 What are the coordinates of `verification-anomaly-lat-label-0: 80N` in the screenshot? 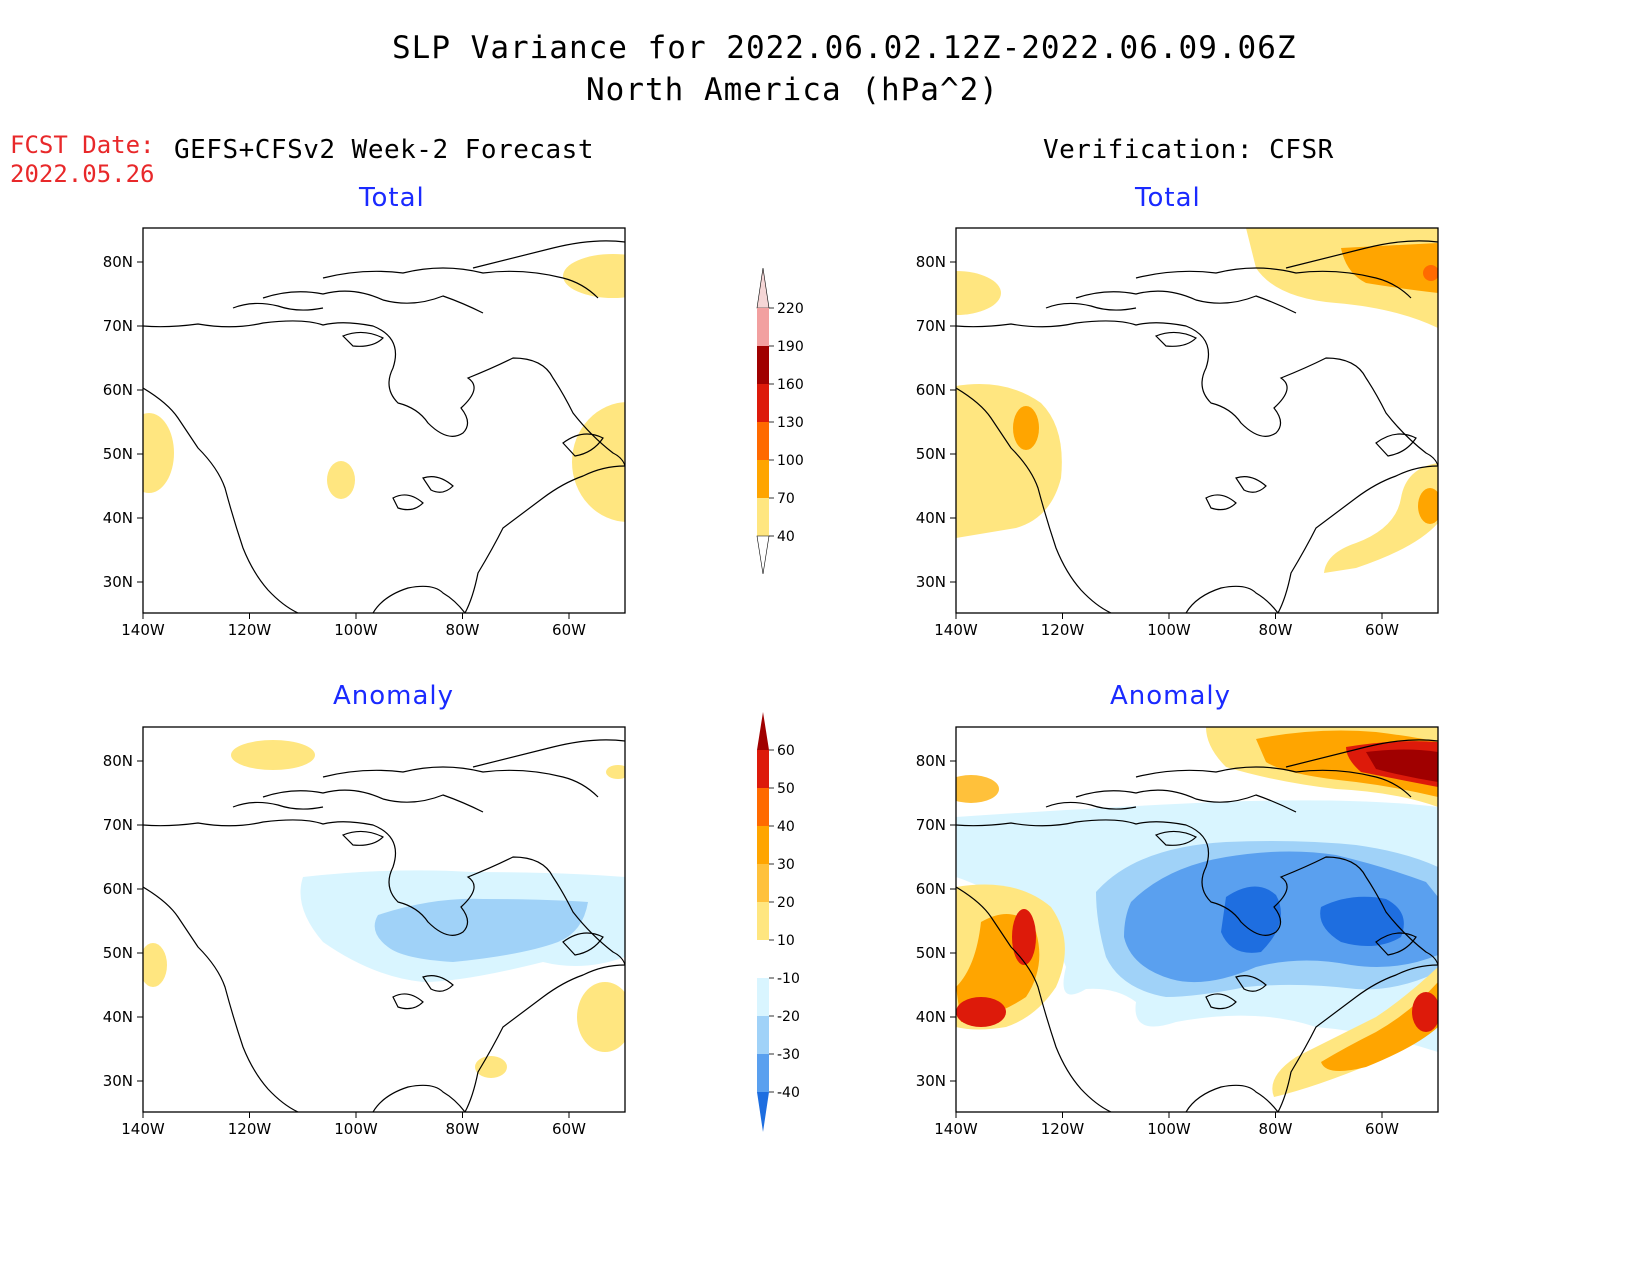 It's located at (931, 761).